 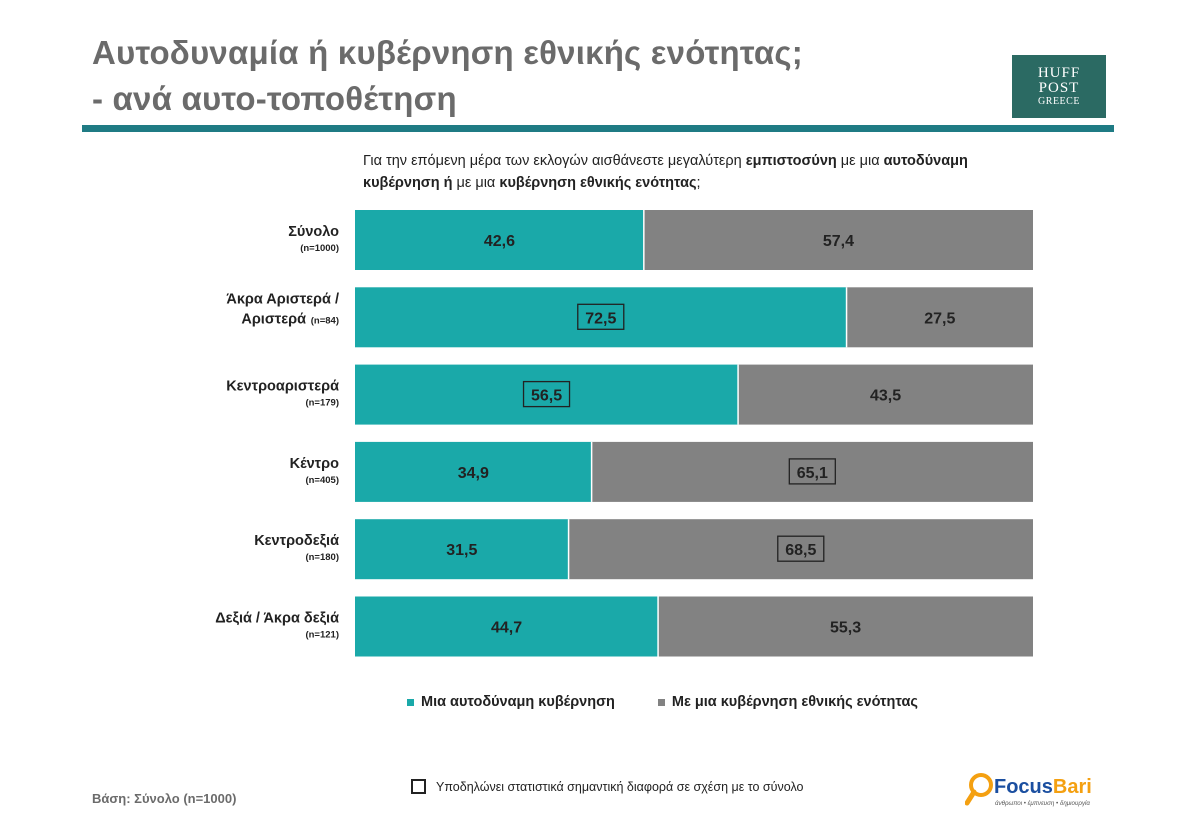 I want to click on legend-item-series-1: Μια αυτοδύναμη κυβέρνηση, so click(x=511, y=702).